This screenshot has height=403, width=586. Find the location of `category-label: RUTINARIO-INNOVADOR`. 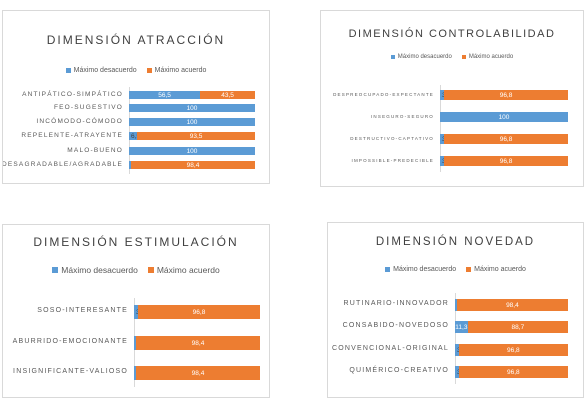

category-label: RUTINARIO-INNOVADOR is located at coordinates (396, 304).